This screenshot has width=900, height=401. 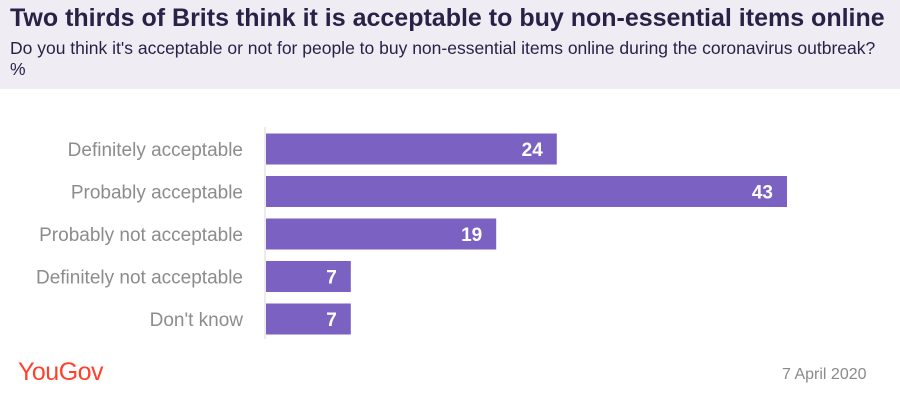 I want to click on category-label: Definitely acceptable, so click(x=155, y=150).